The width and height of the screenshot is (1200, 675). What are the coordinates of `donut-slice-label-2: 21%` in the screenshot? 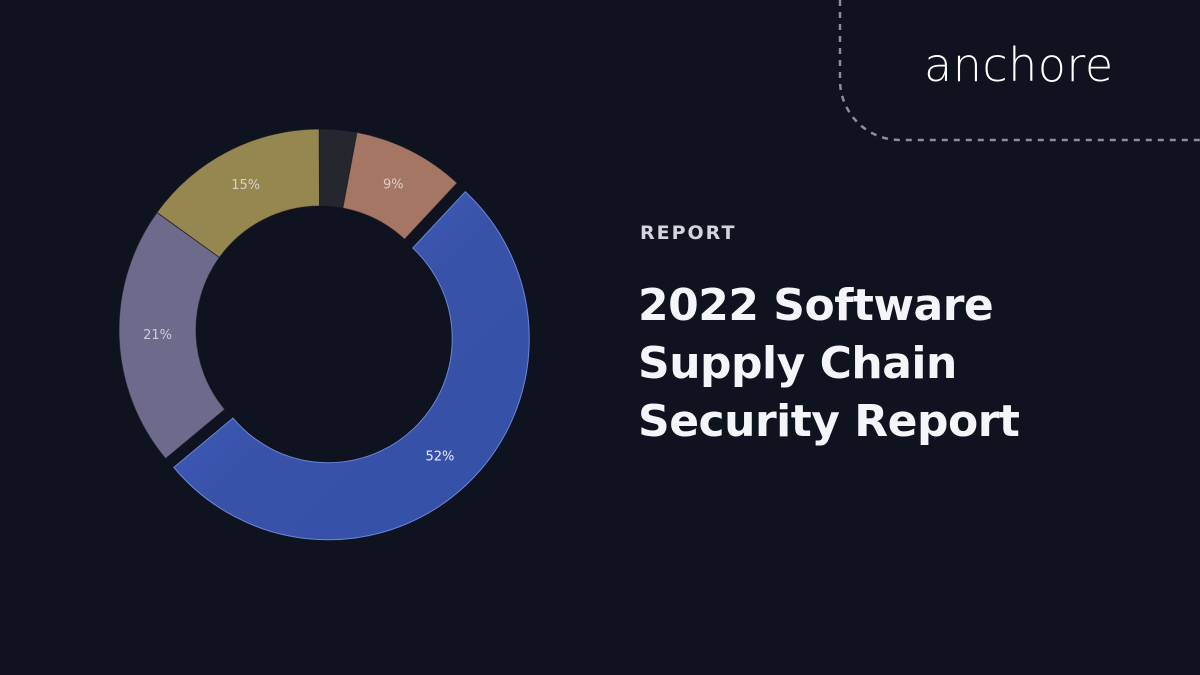 It's located at (157, 335).